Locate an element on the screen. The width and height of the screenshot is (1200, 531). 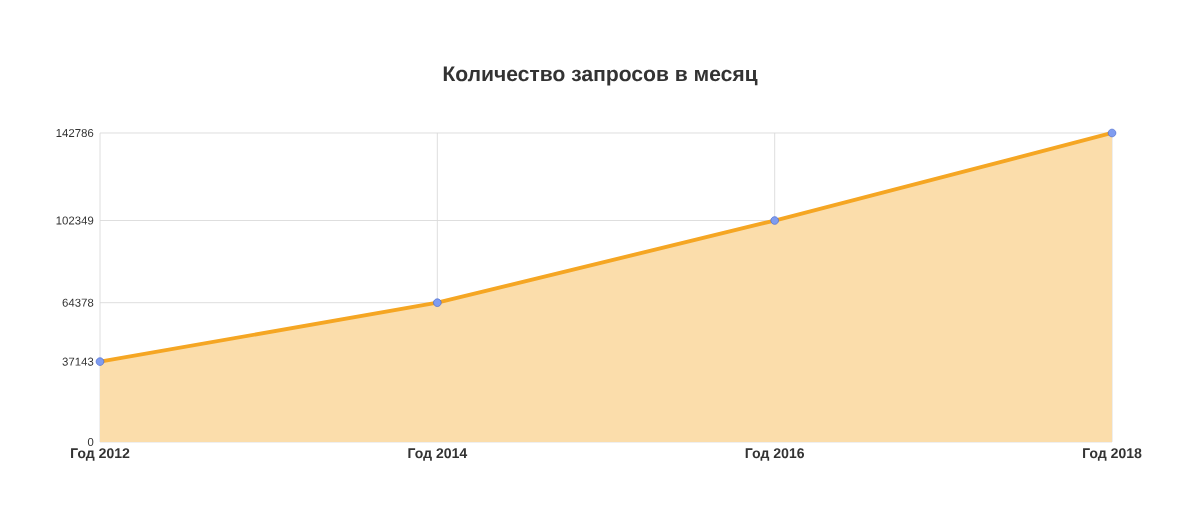
y-tick-label: 102349 is located at coordinates (75, 220).